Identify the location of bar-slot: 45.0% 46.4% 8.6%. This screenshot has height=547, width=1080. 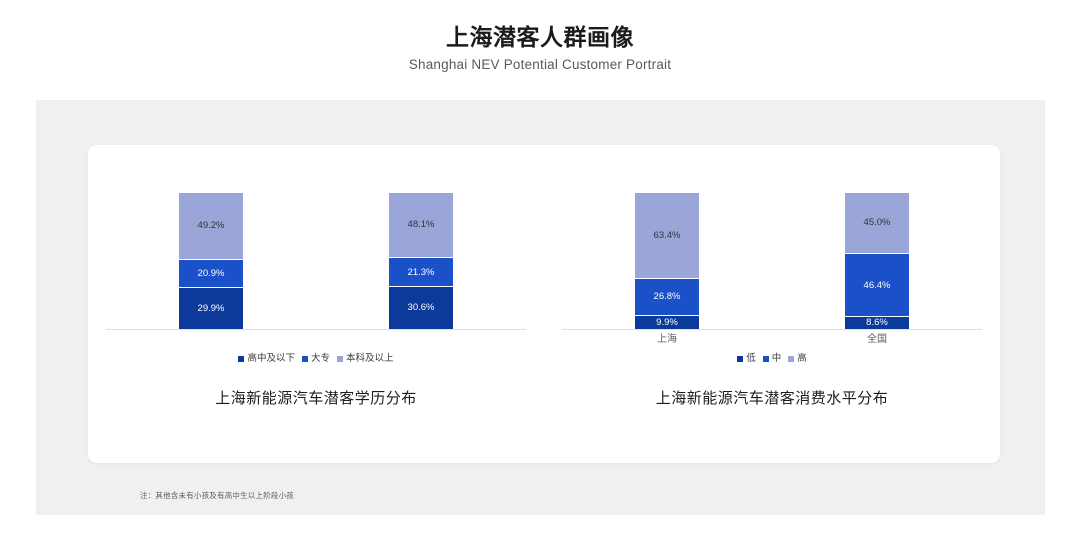
(877, 261).